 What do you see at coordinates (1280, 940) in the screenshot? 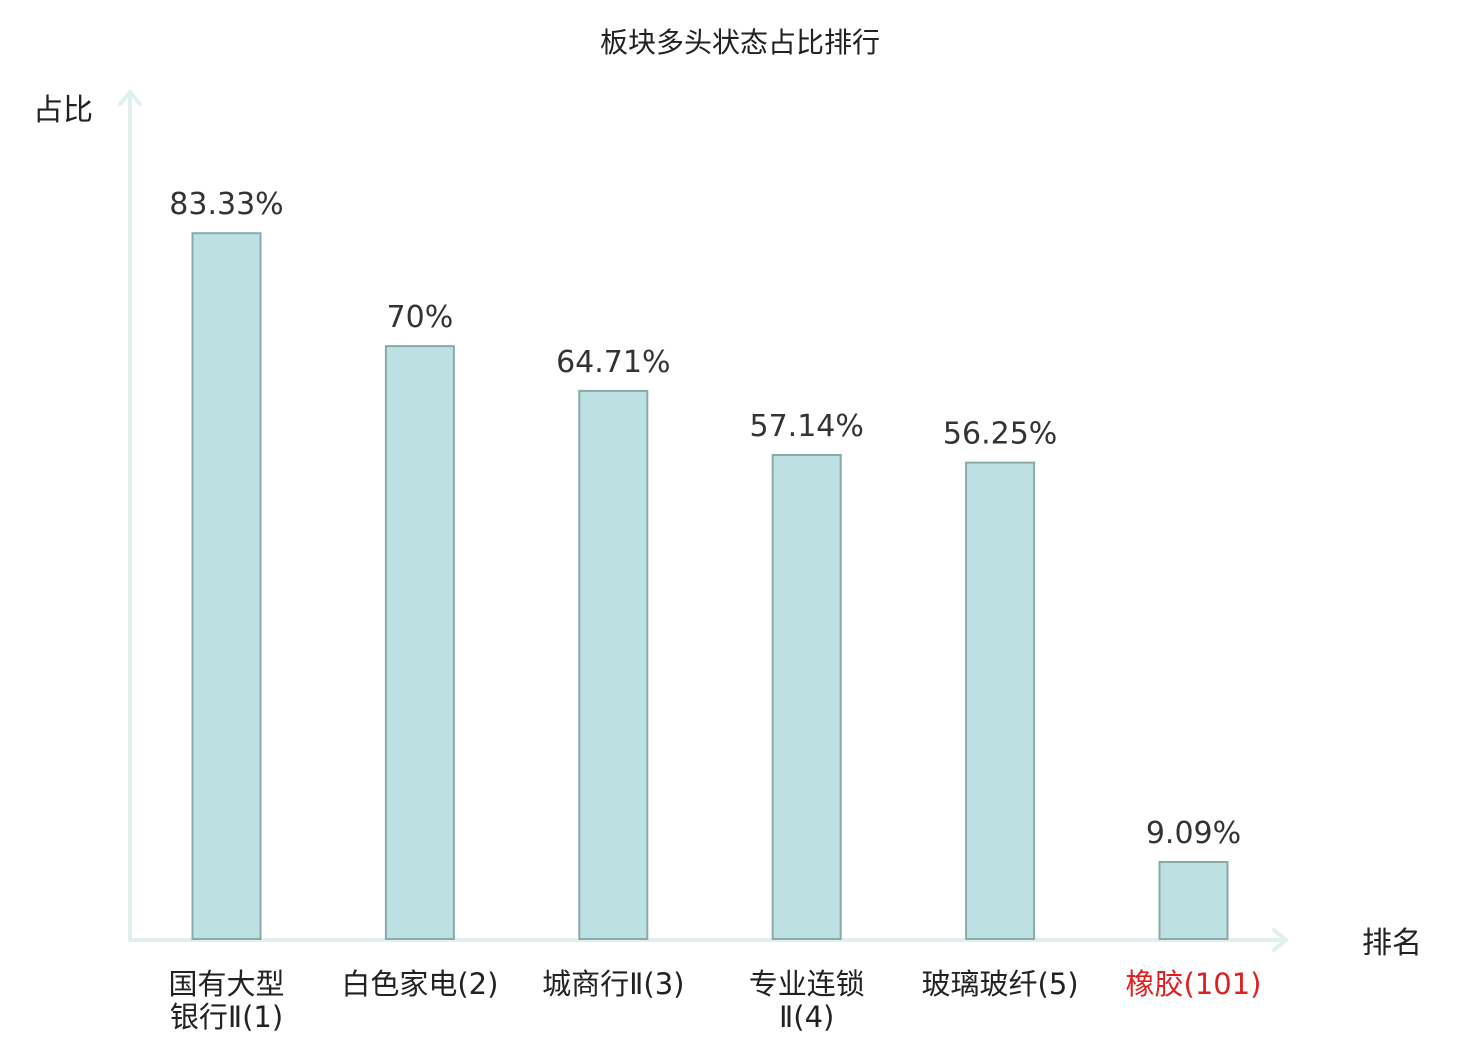
I see `x-axis-arrow-icon` at bounding box center [1280, 940].